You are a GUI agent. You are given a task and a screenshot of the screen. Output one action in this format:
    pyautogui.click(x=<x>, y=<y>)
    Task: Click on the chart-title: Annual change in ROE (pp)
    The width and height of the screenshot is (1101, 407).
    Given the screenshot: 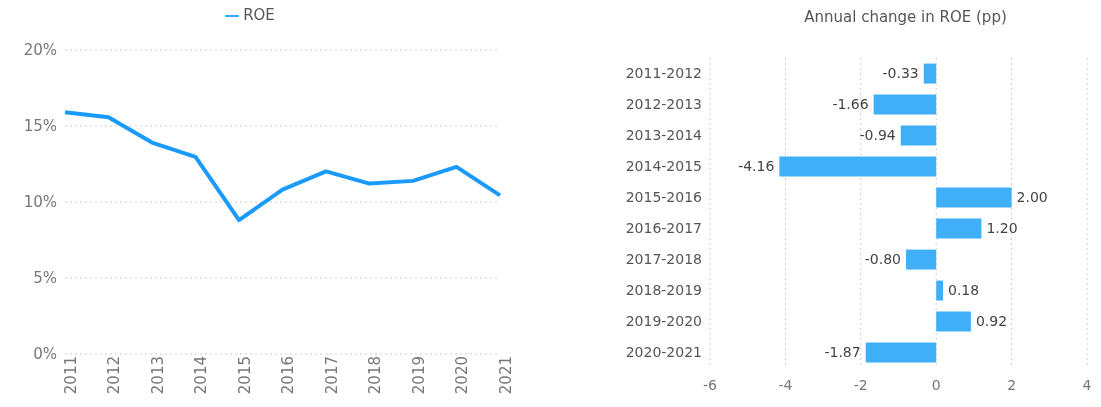 What is the action you would take?
    pyautogui.click(x=905, y=17)
    